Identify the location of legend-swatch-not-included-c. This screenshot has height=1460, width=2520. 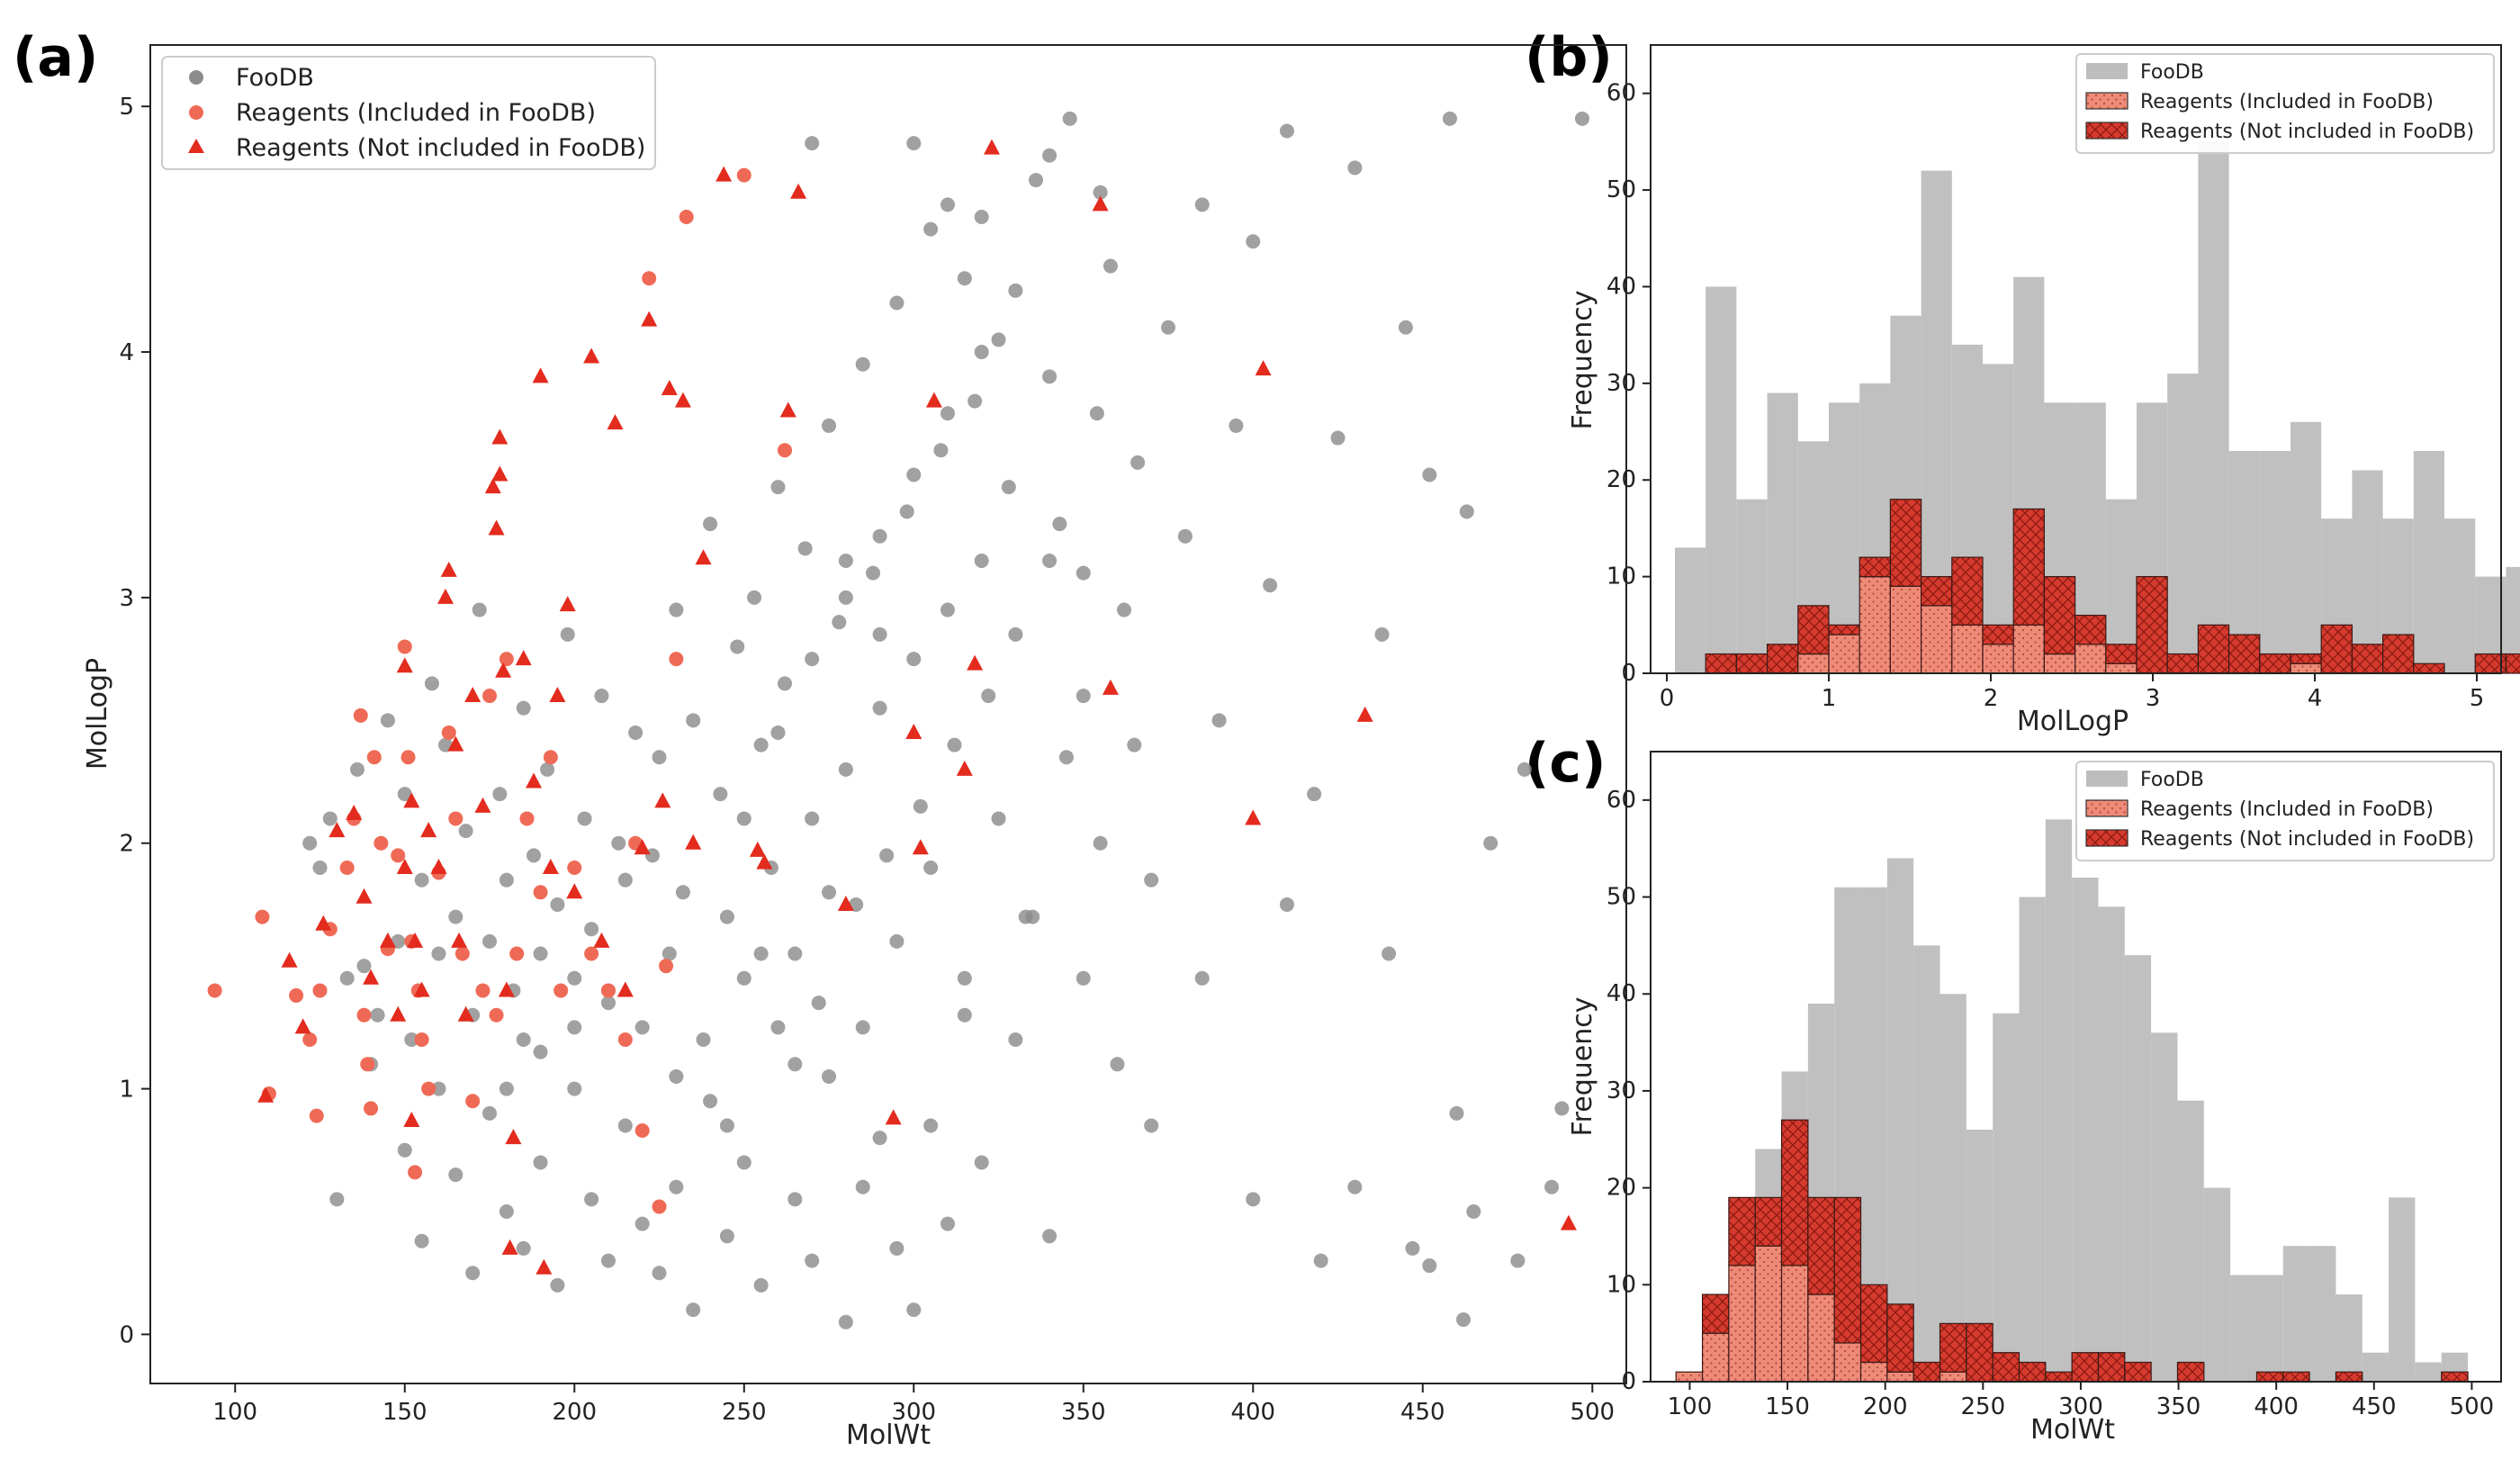
(2106, 838).